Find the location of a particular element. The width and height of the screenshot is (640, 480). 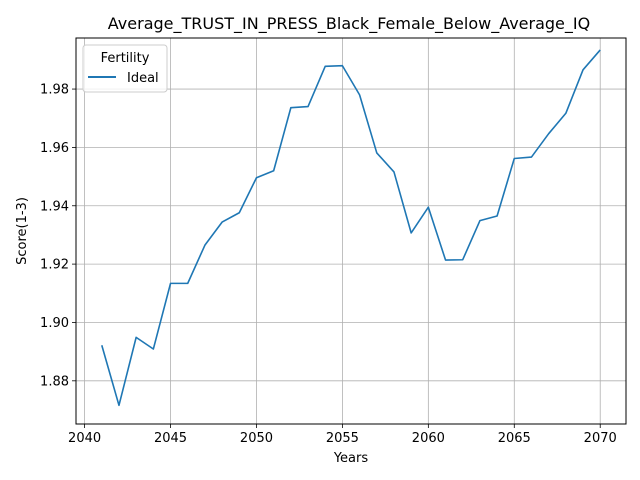

x-tick-label: 2060 is located at coordinates (428, 438).